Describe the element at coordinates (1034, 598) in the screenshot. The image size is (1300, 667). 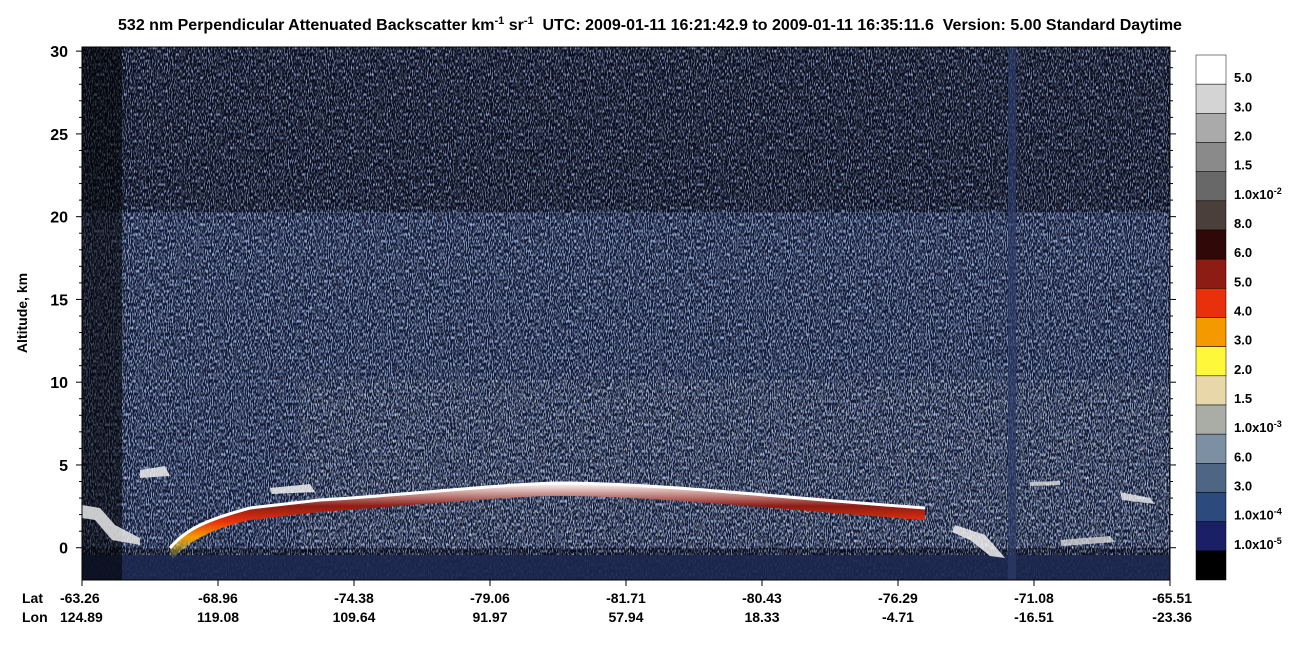
I see `x-tick-label: -71.08` at that location.